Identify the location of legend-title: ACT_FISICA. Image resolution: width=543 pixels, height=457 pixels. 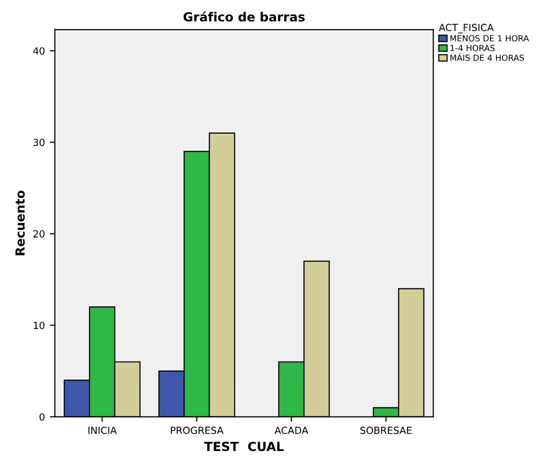
(466, 29).